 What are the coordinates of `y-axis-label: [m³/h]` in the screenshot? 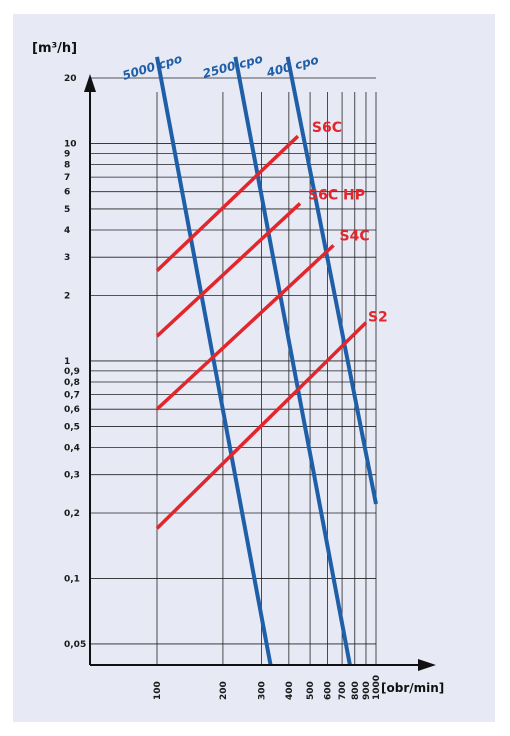 It's located at (54, 48).